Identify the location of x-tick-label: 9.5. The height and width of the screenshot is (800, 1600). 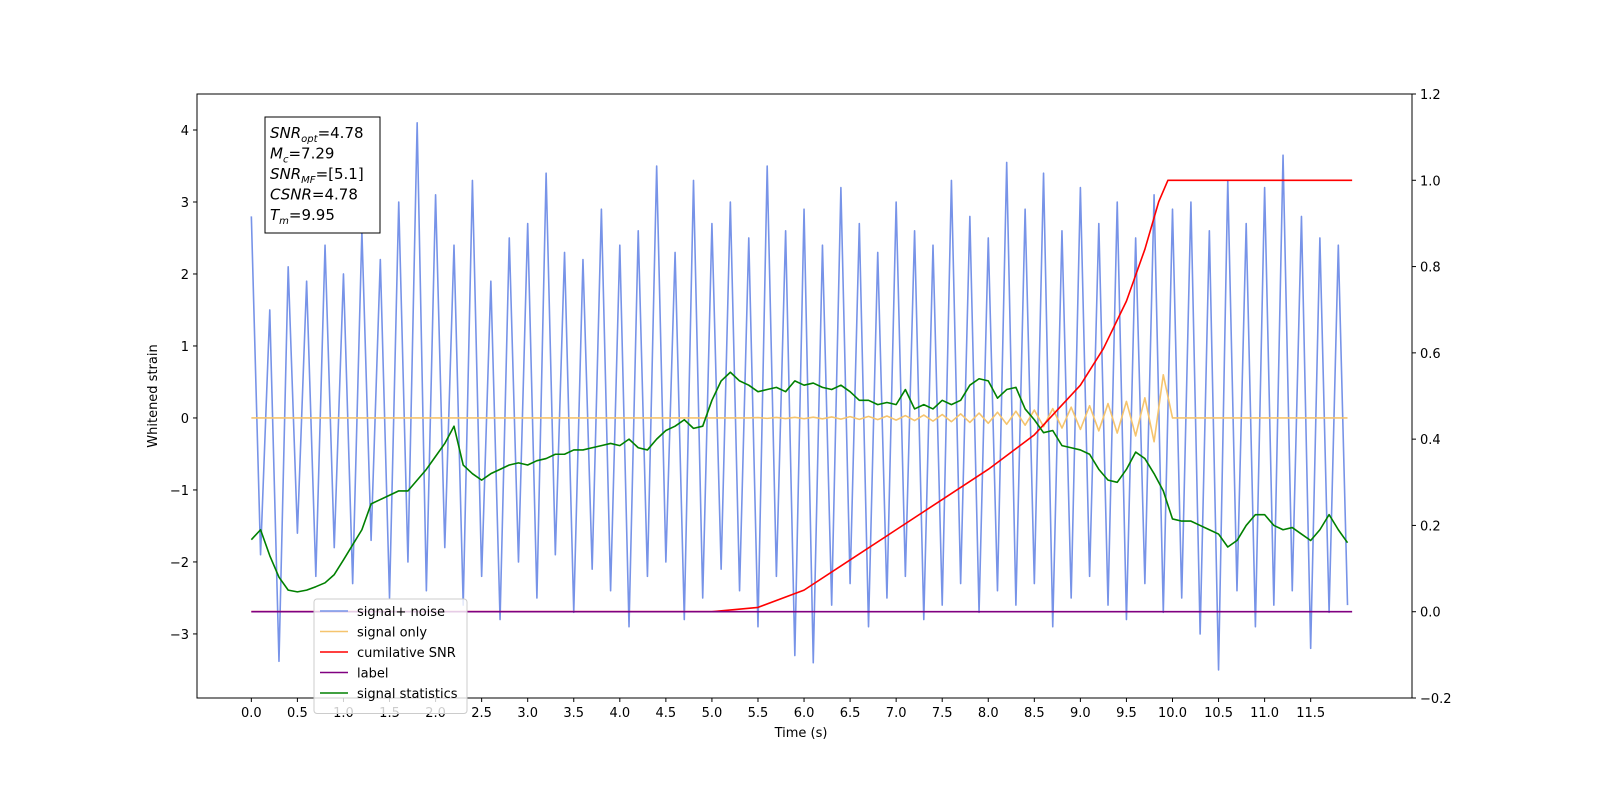
(1126, 713).